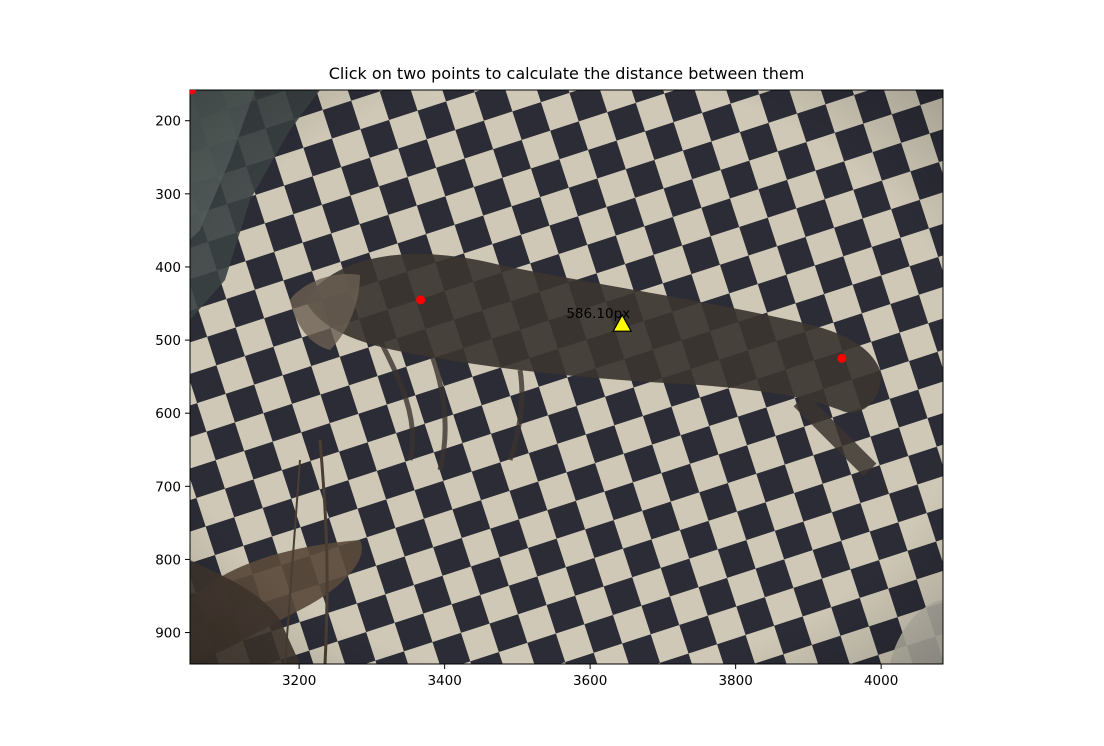  I want to click on y-tick-label: 700, so click(168, 487).